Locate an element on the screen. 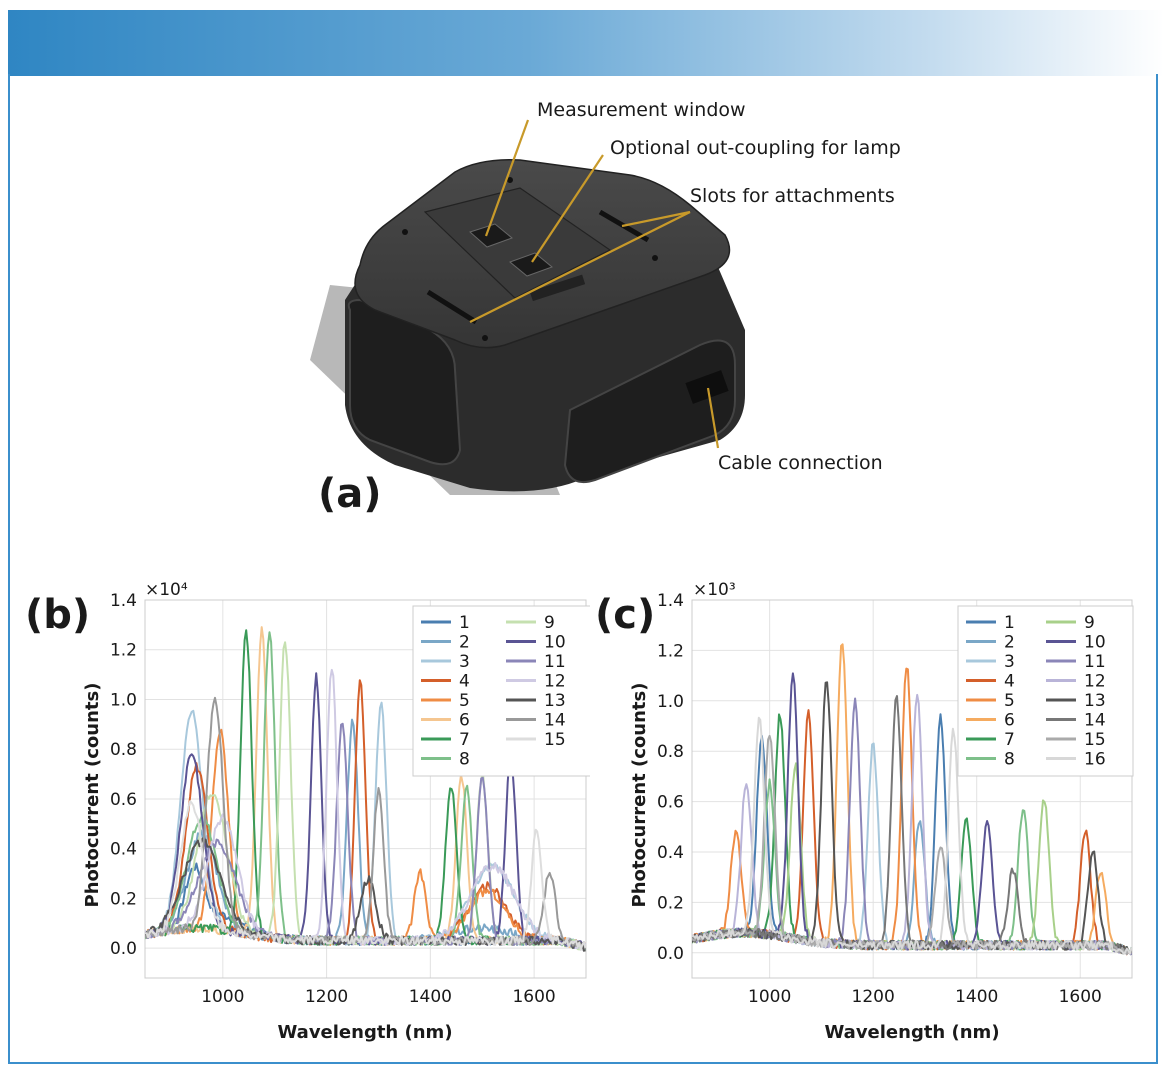 This screenshot has width=1168, height=1072. header-banner is located at coordinates (586, 43).